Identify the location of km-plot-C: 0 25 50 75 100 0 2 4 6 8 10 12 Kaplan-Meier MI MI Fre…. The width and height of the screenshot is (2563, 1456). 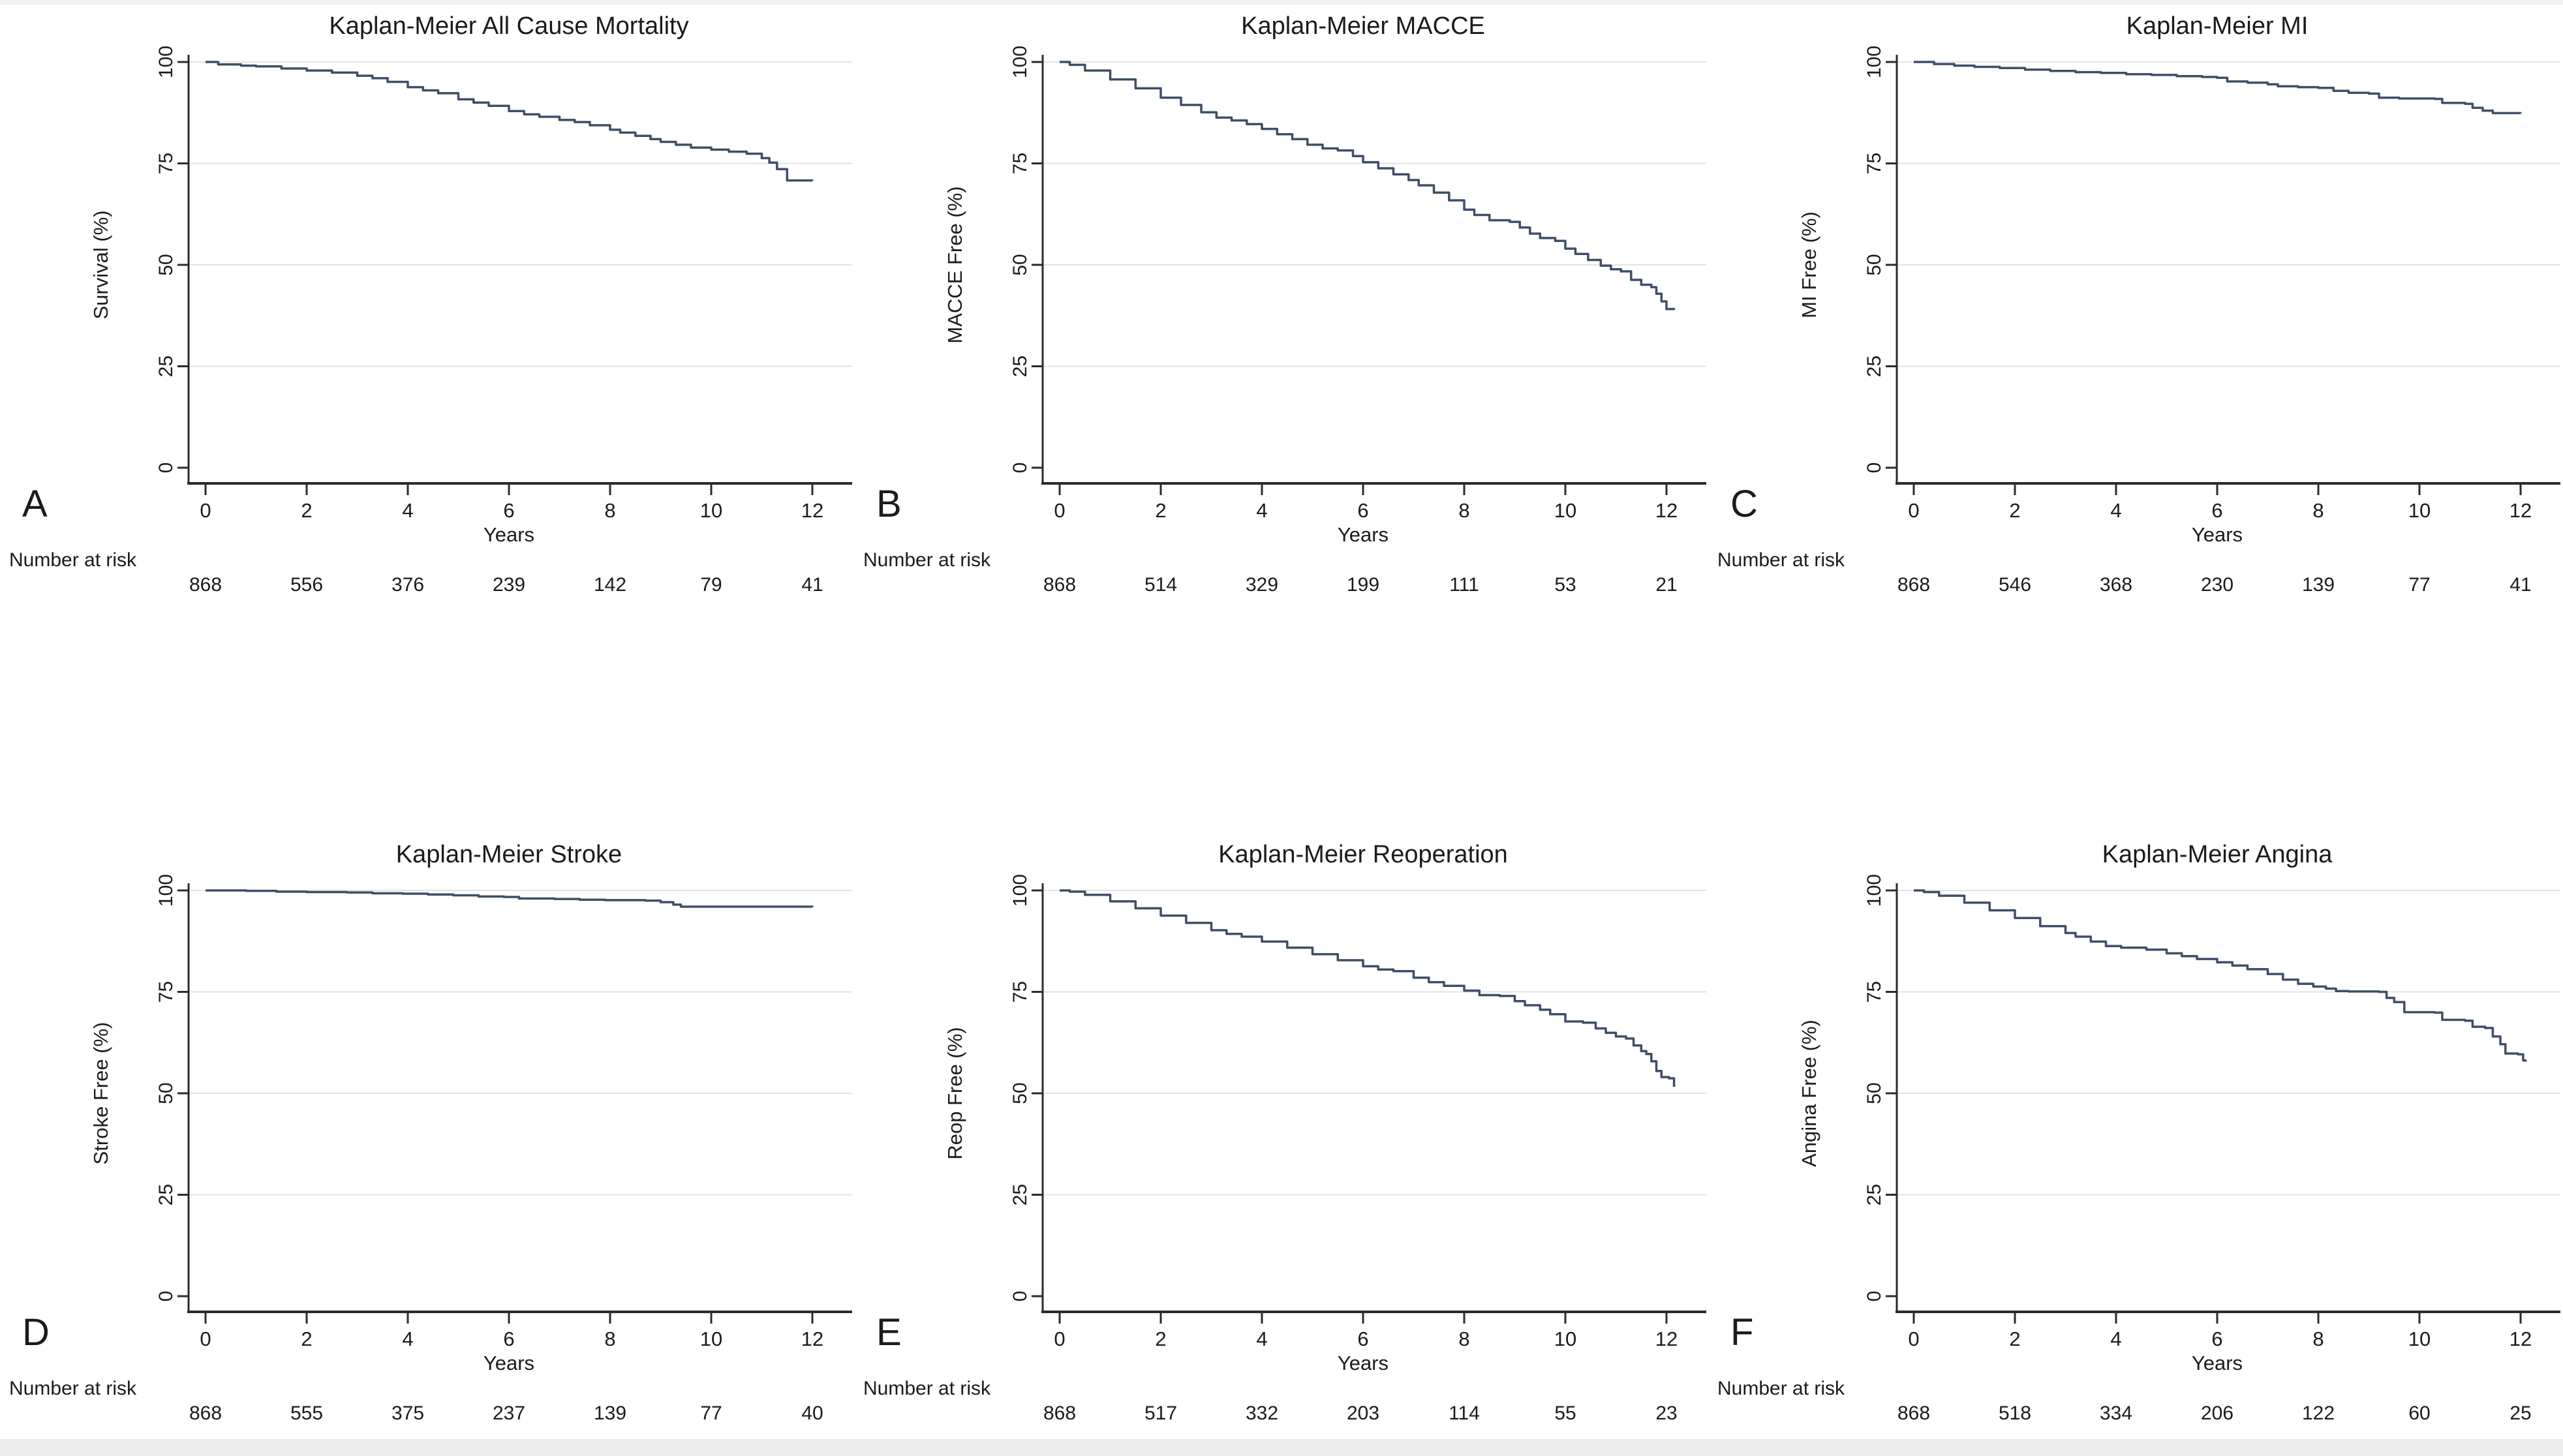
(2138, 304).